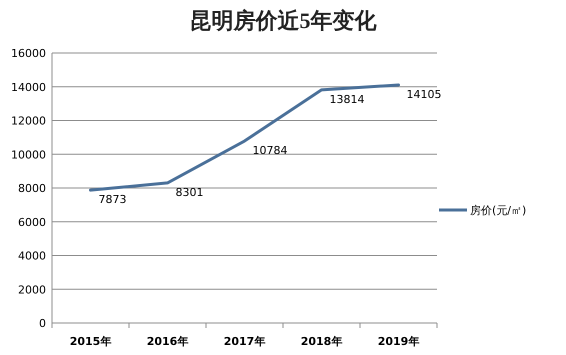 This screenshot has height=355, width=566. I want to click on y-tick-label: 8000, so click(32, 188).